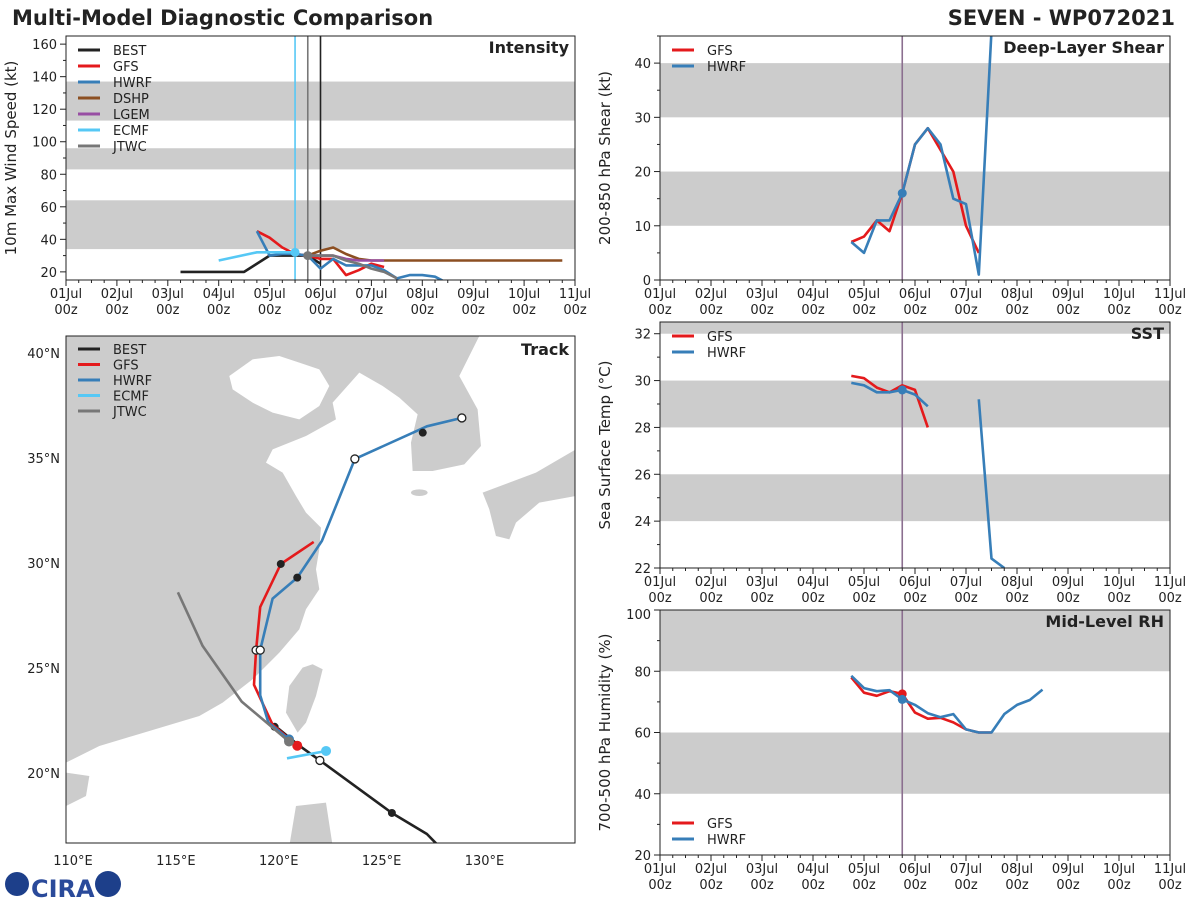  I want to click on legend-label: BEST, so click(129, 350).